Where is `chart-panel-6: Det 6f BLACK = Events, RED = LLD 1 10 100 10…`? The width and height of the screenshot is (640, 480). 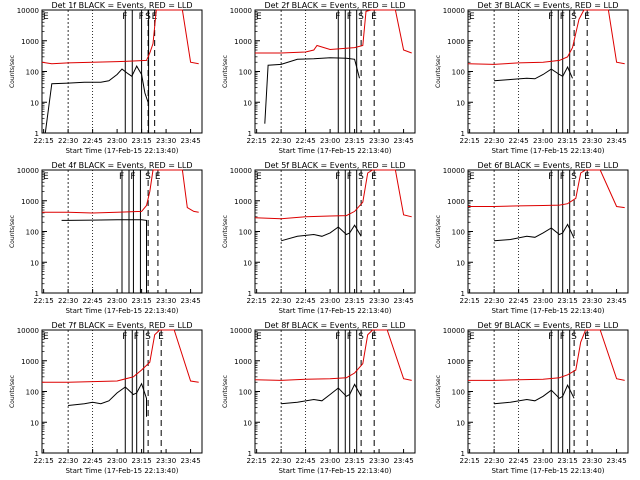 chart-panel-6: Det 6f BLACK = Events, RED = LLD 1 10 100 10… is located at coordinates (532, 238).